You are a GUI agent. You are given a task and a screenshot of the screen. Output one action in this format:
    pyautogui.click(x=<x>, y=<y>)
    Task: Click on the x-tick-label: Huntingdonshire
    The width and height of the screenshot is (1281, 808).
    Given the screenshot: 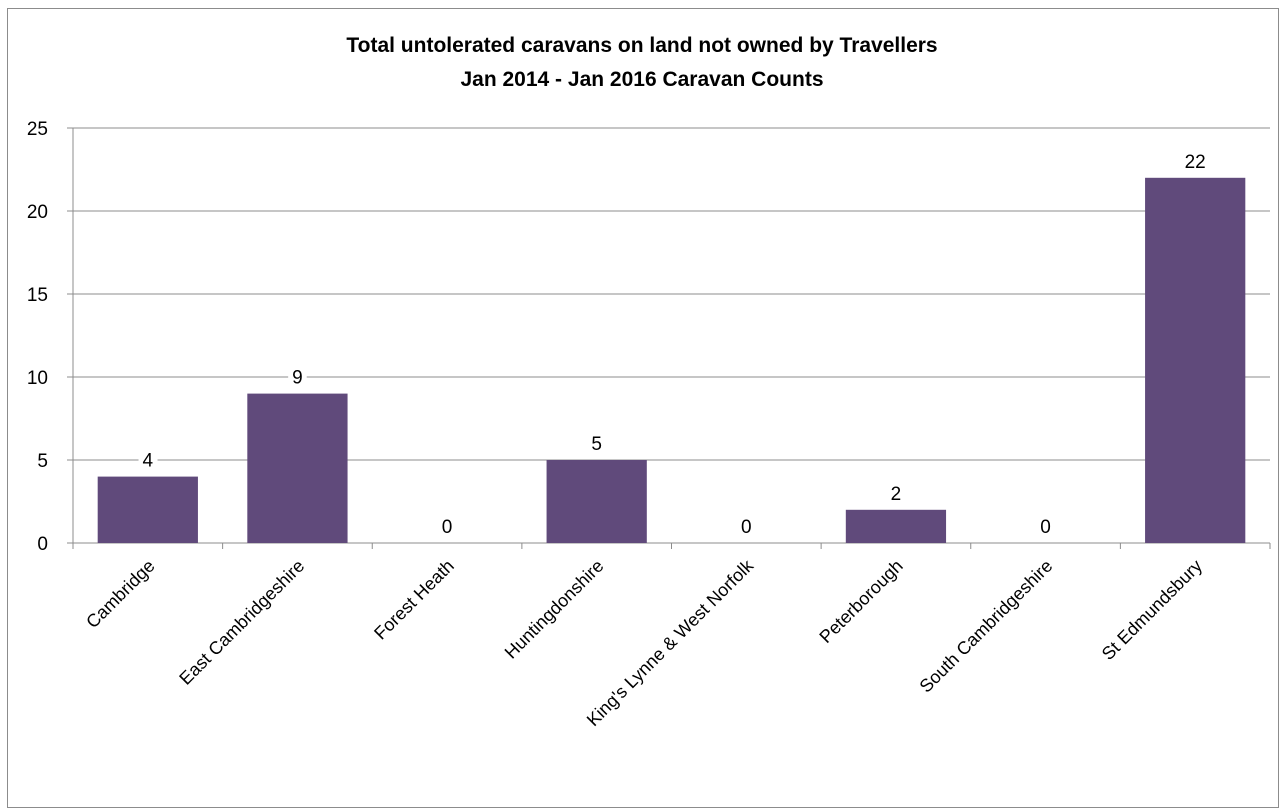 What is the action you would take?
    pyautogui.click(x=554, y=609)
    